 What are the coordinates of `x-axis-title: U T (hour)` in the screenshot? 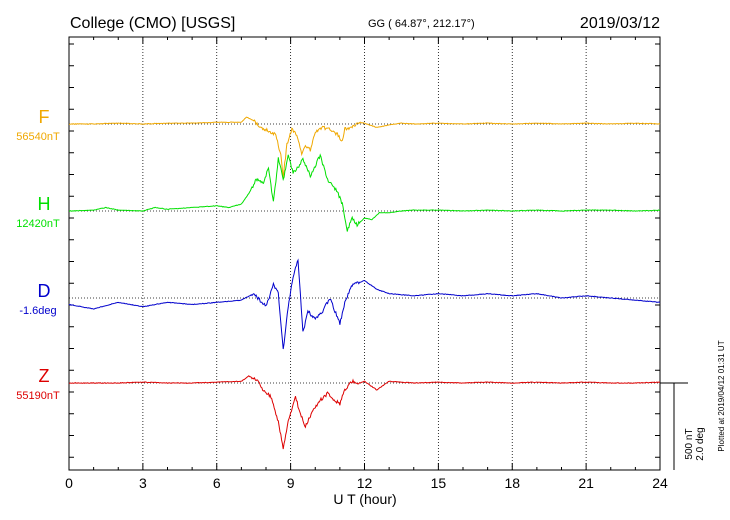 It's located at (364, 499).